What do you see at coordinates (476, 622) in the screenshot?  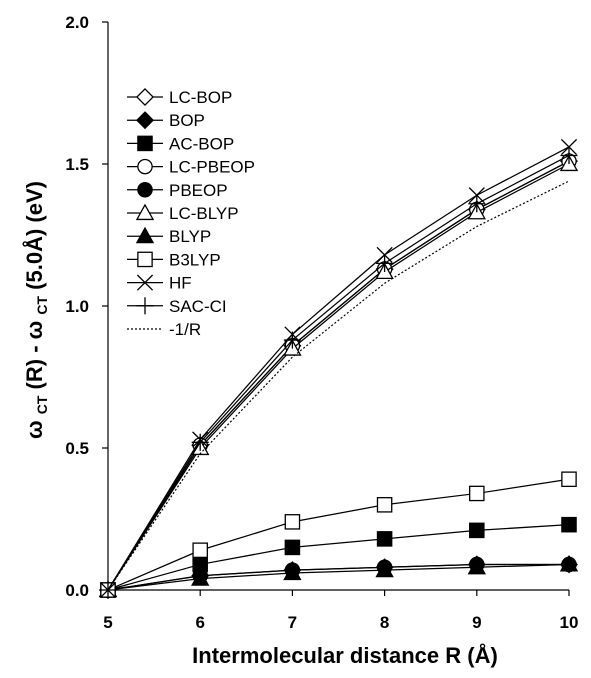 I see `x-tick-label: 9` at bounding box center [476, 622].